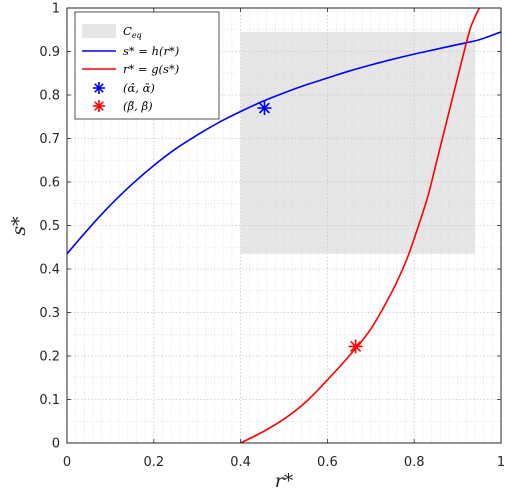  What do you see at coordinates (327, 462) in the screenshot?
I see `x-tick-label: 0.6` at bounding box center [327, 462].